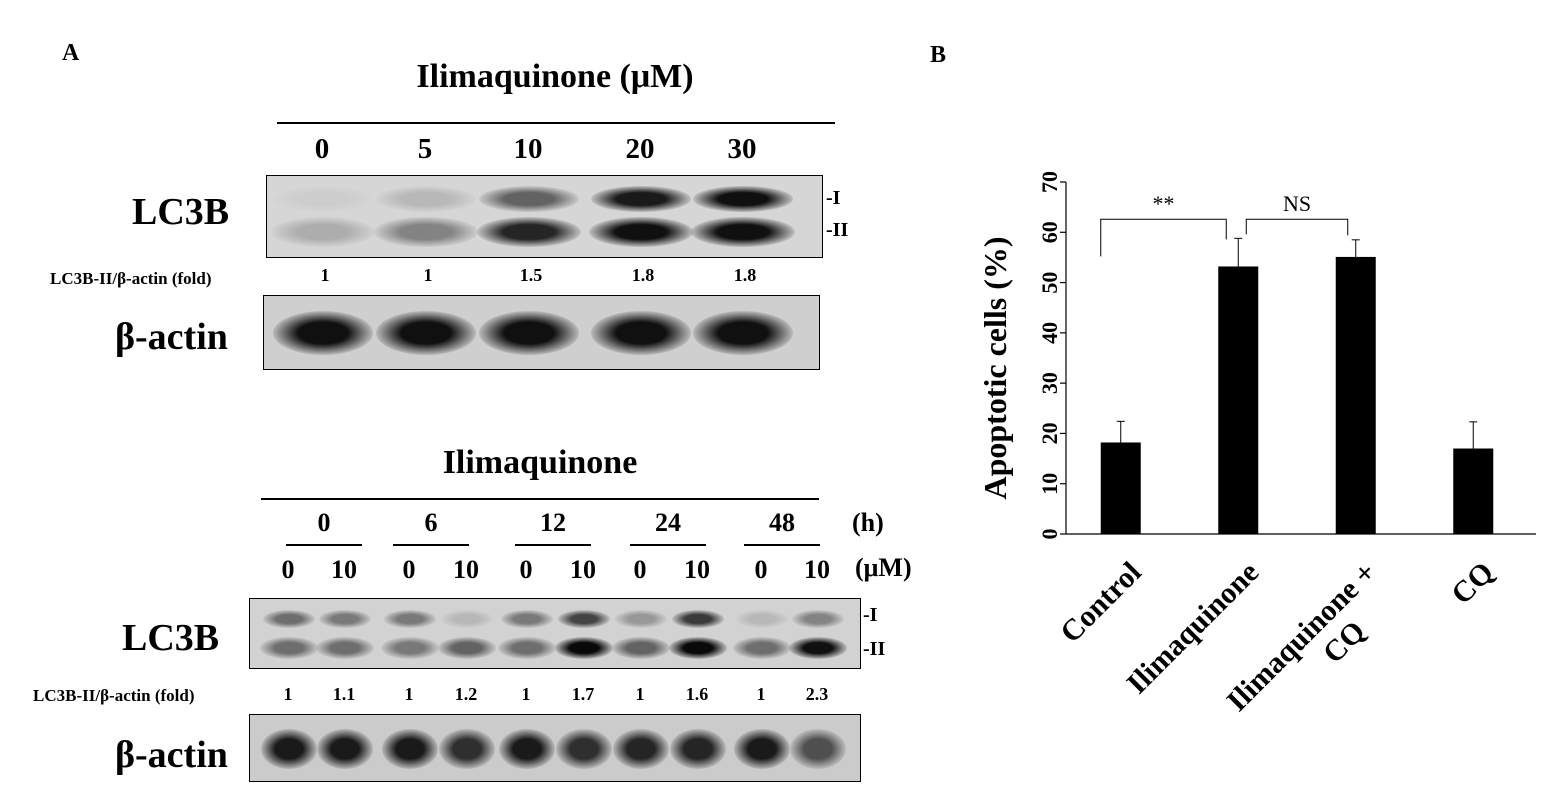 This screenshot has width=1558, height=798. What do you see at coordinates (324, 522) in the screenshot?
I see `blot2-time-0: 0` at bounding box center [324, 522].